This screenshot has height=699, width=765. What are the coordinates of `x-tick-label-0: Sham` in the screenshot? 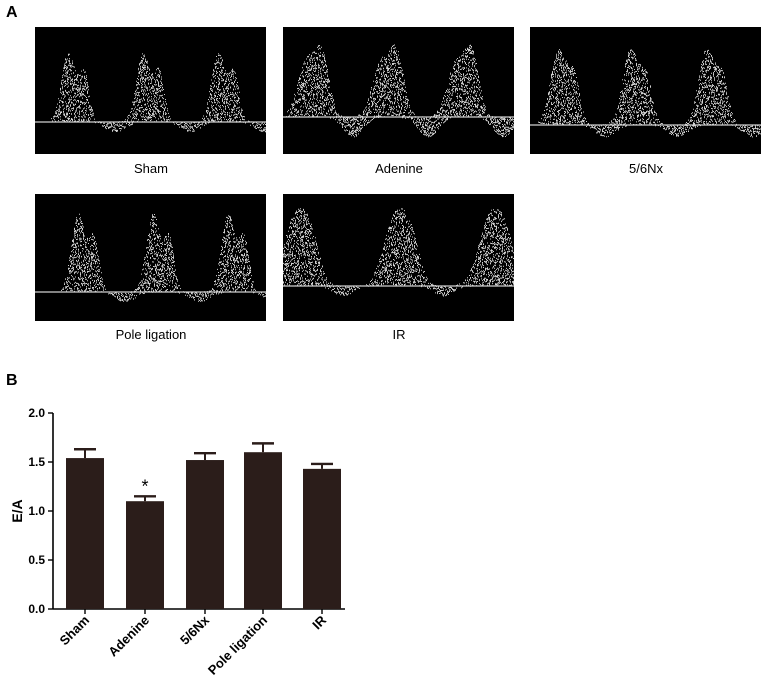 It's located at (74, 631).